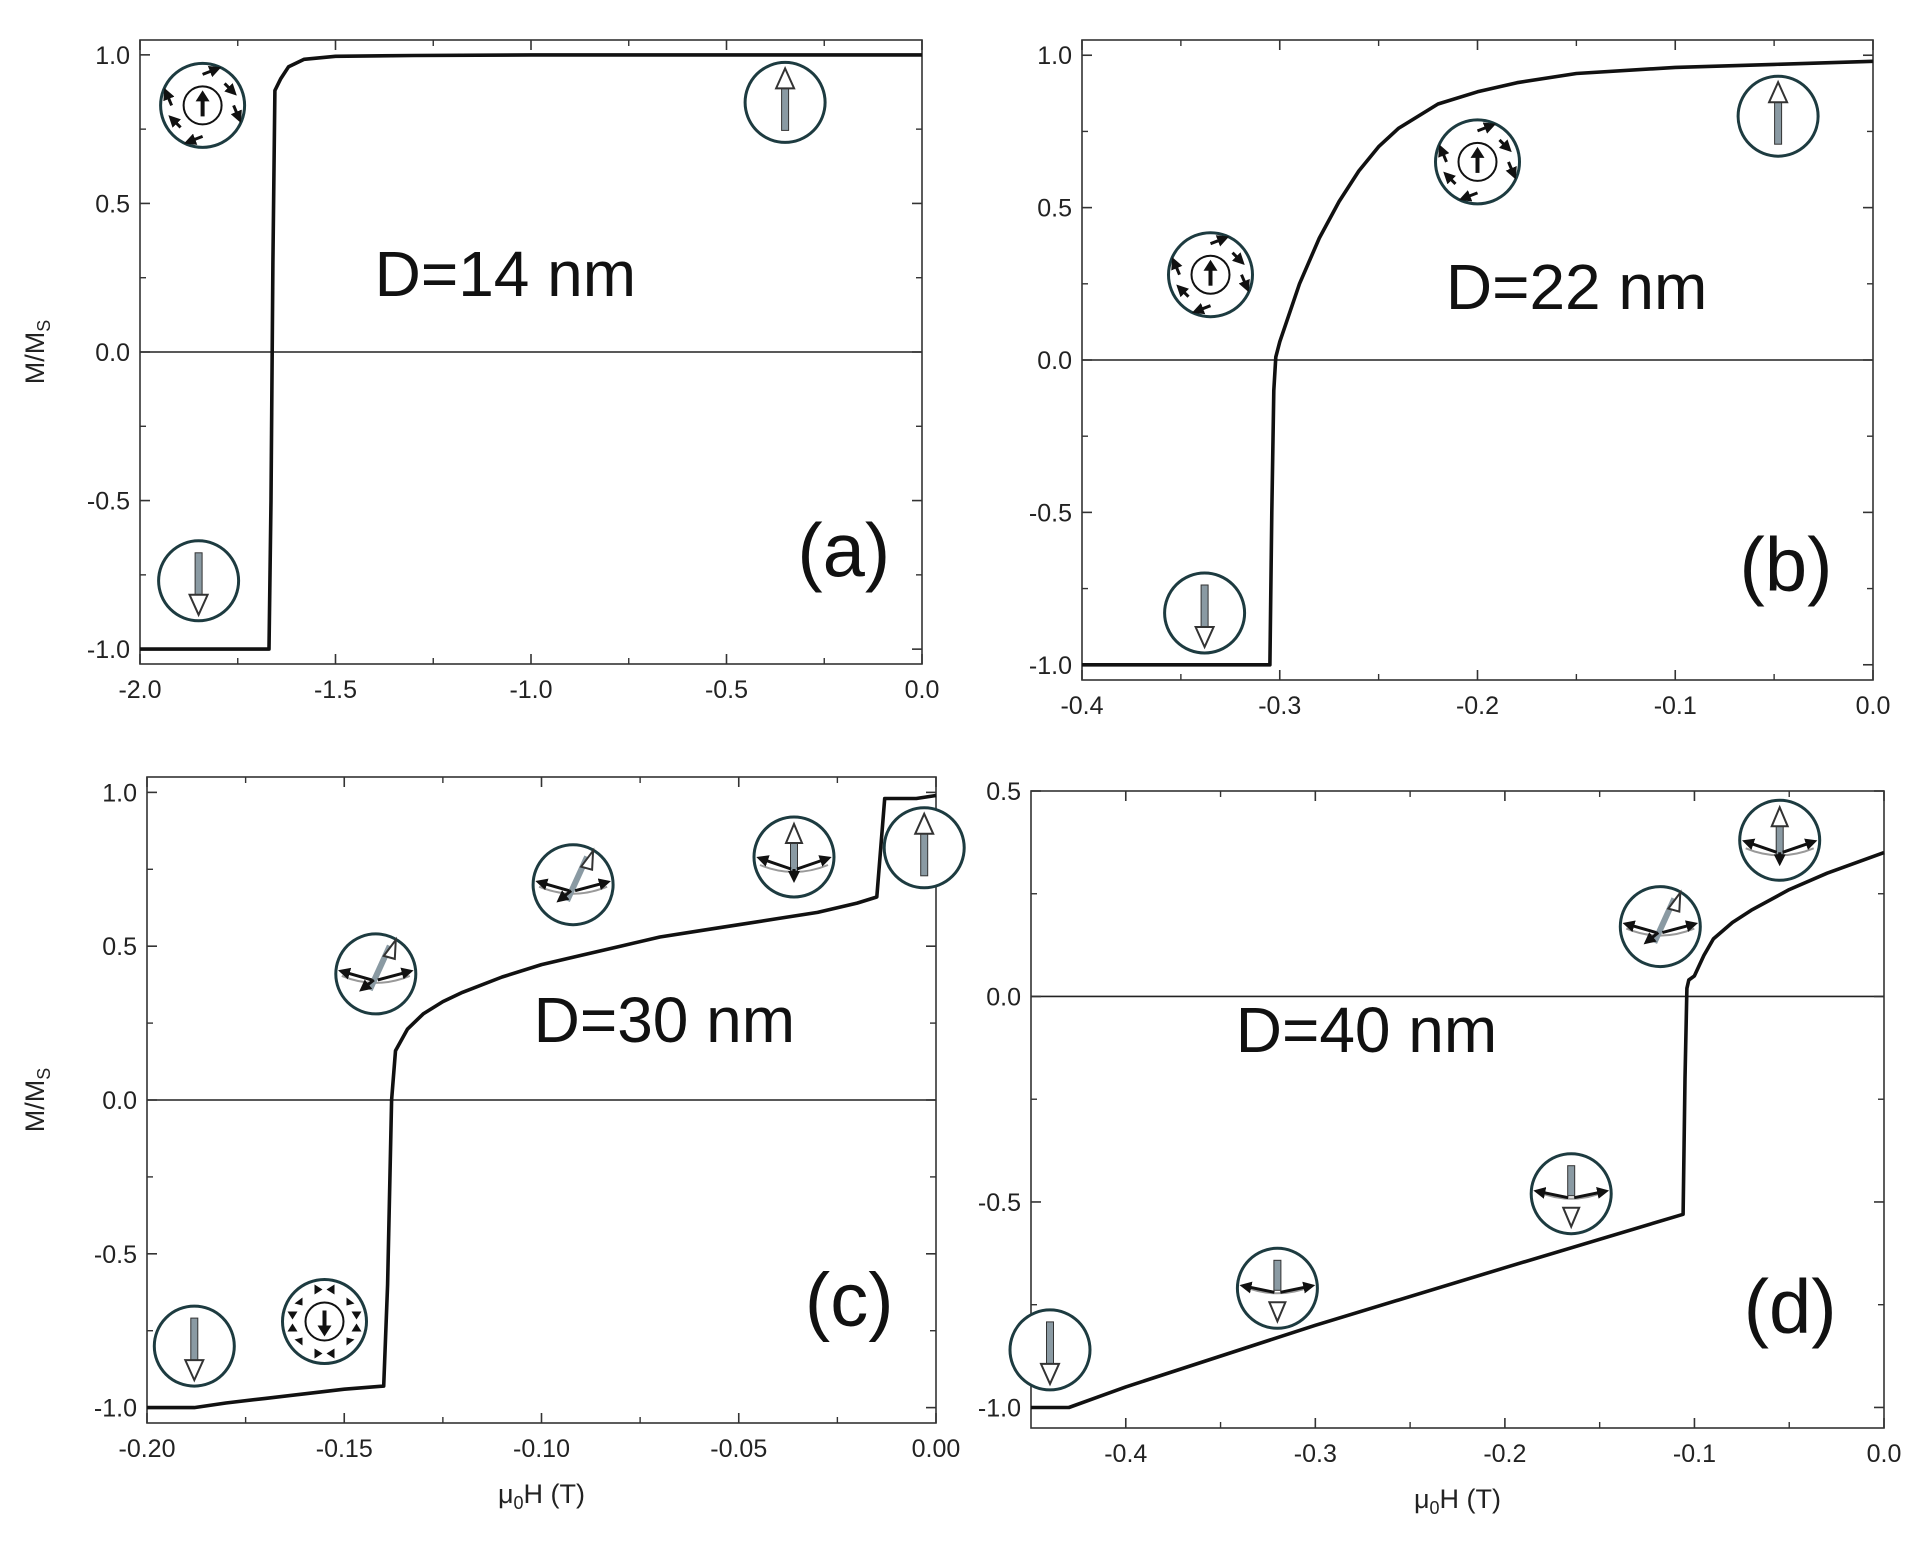 The width and height of the screenshot is (1920, 1548). Describe the element at coordinates (726, 690) in the screenshot. I see `x-tick-label: -0.5` at that location.